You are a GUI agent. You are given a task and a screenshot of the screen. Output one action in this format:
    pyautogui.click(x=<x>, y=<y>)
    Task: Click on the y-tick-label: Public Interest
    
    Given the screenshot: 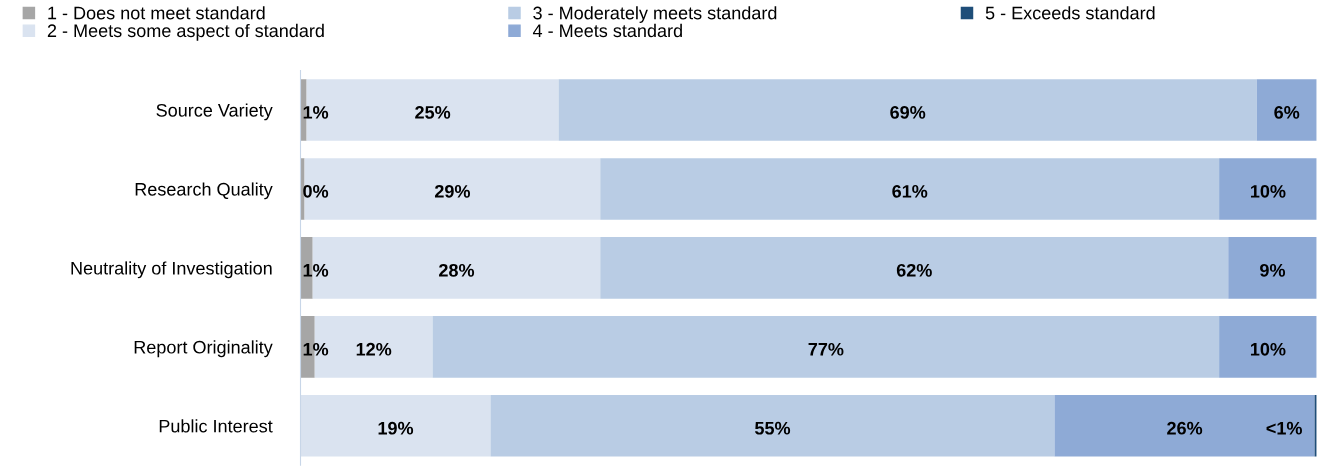 What is the action you would take?
    pyautogui.click(x=216, y=426)
    